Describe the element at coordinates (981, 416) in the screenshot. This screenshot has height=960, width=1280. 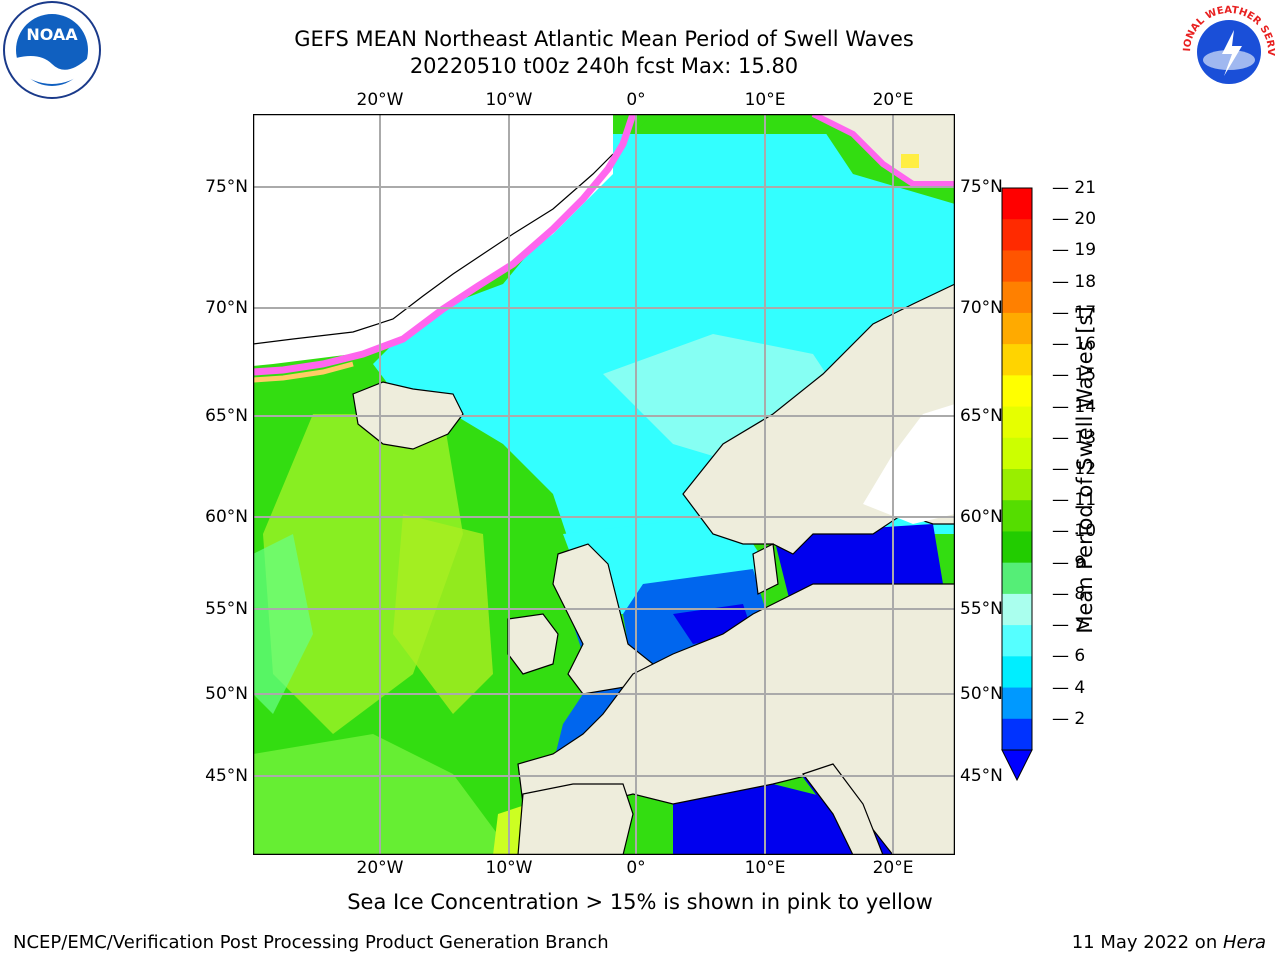
I see `lat-tick-right: 65°N` at that location.